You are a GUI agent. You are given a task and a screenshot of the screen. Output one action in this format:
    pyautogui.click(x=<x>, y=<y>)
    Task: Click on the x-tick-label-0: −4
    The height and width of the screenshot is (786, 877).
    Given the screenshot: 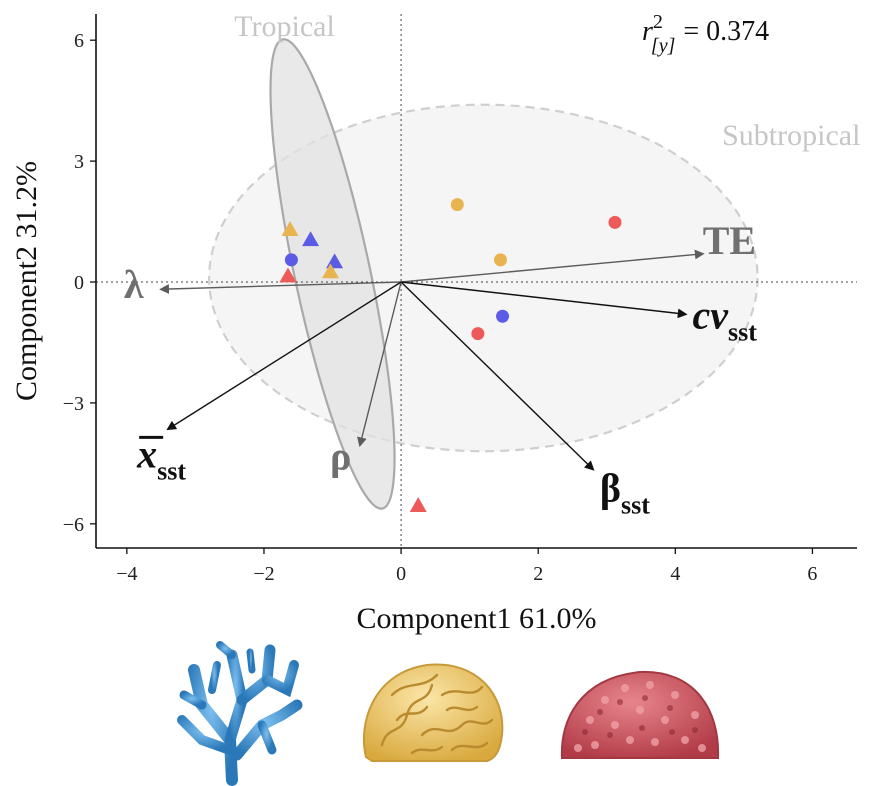 What is the action you would take?
    pyautogui.click(x=126, y=574)
    